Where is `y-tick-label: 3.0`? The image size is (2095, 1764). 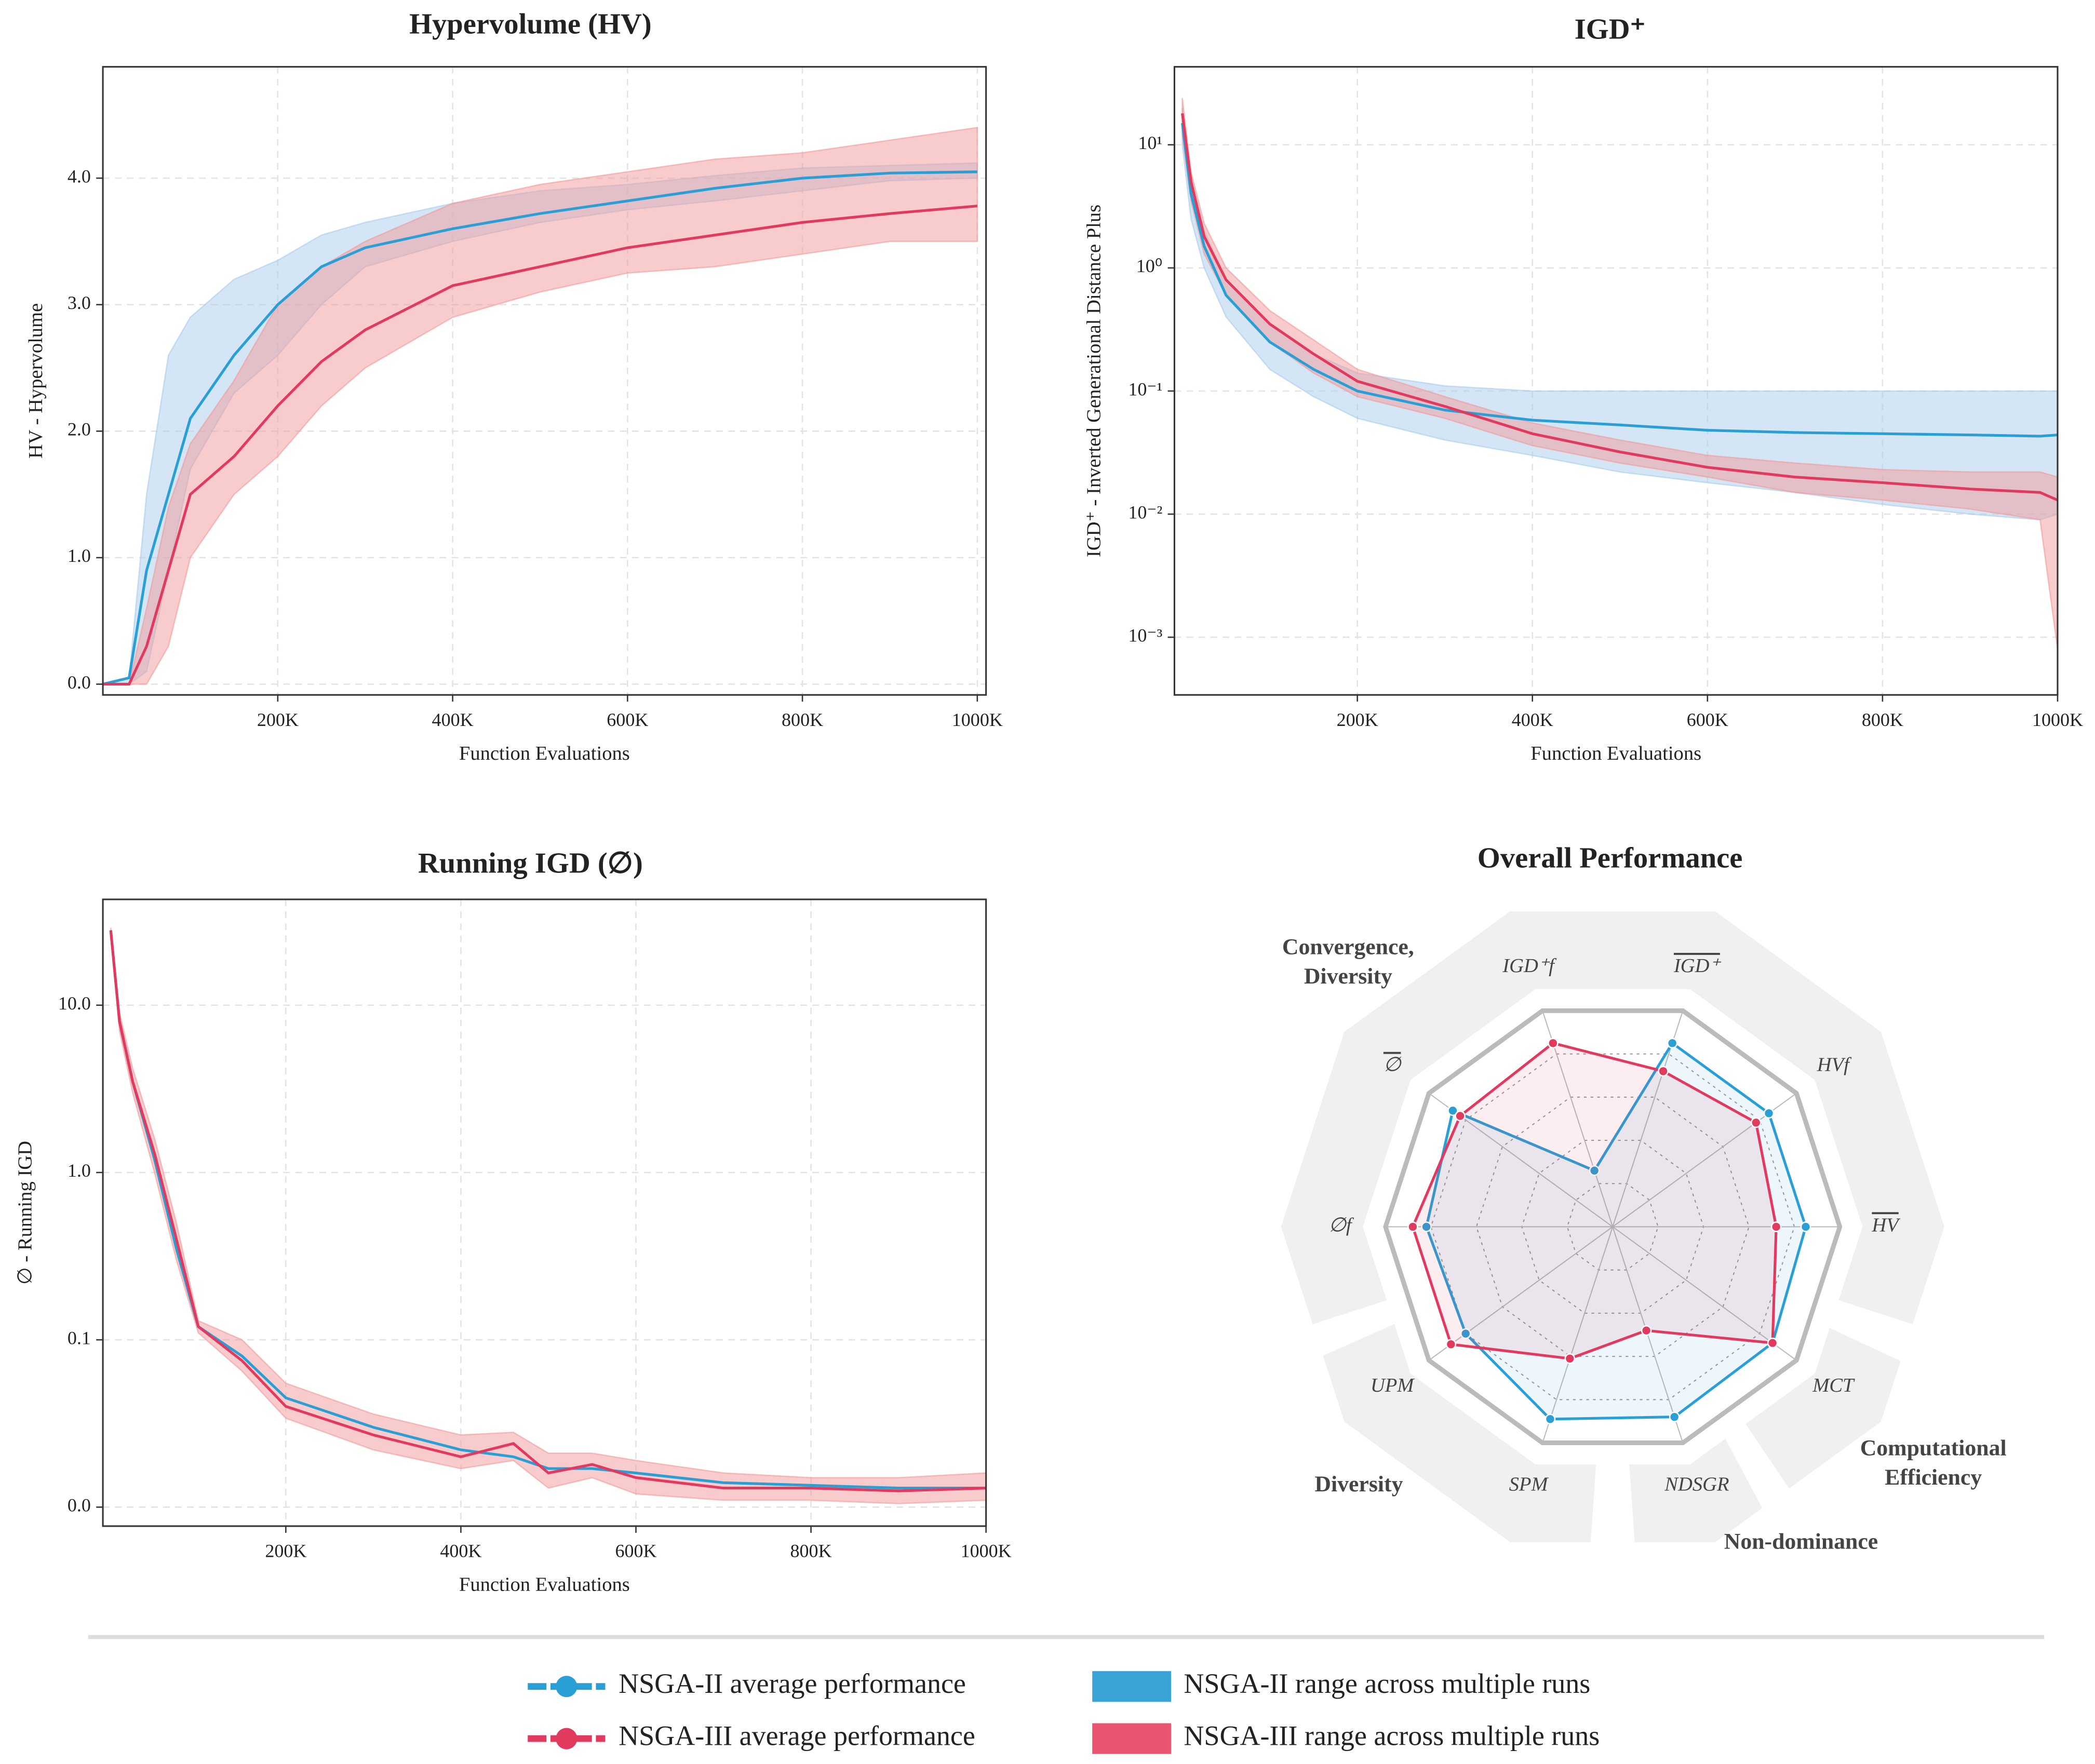
y-tick-label: 3.0 is located at coordinates (79, 303).